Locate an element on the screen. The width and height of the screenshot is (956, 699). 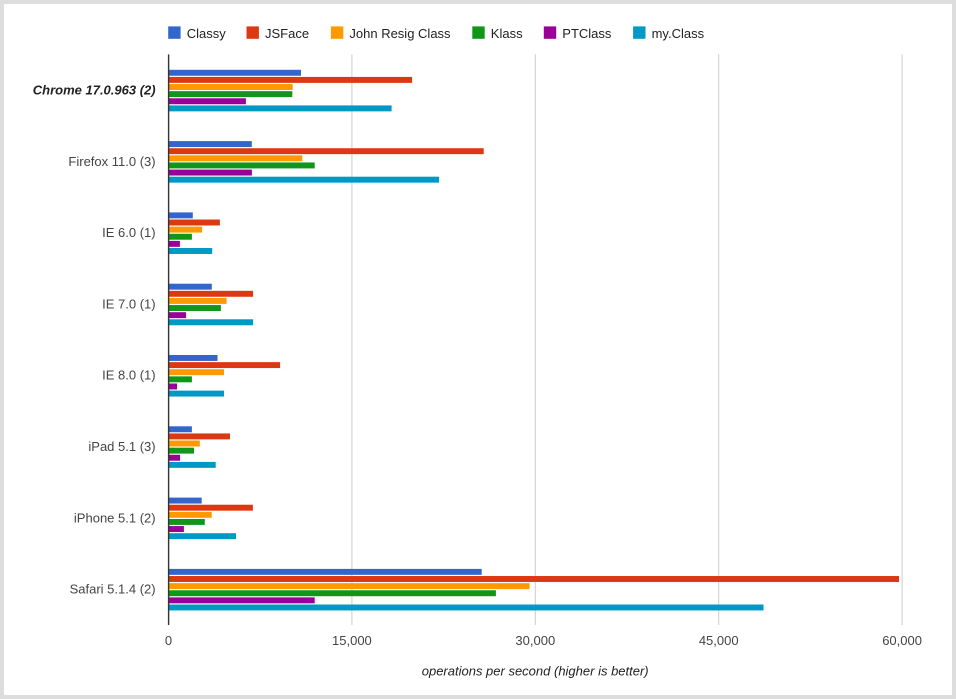
svg-text: IE 6.0 (1) is located at coordinates (128, 232).